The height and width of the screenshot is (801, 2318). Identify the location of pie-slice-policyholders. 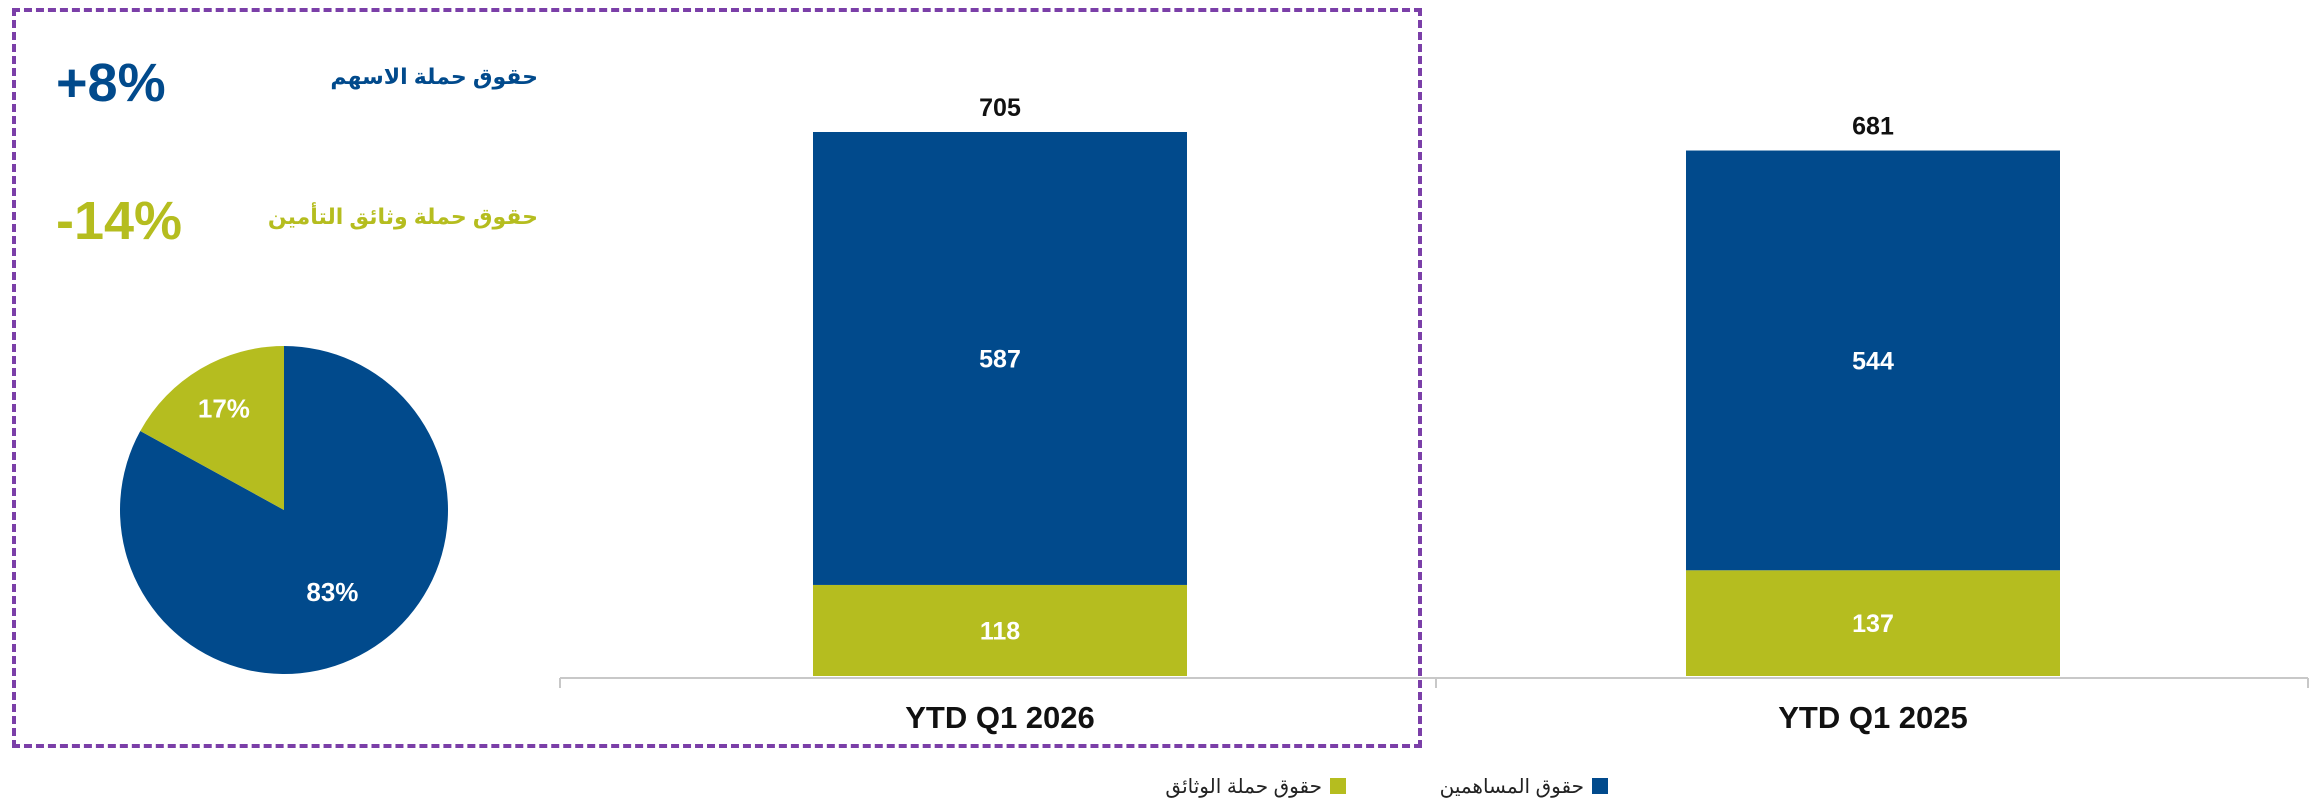
(212, 428).